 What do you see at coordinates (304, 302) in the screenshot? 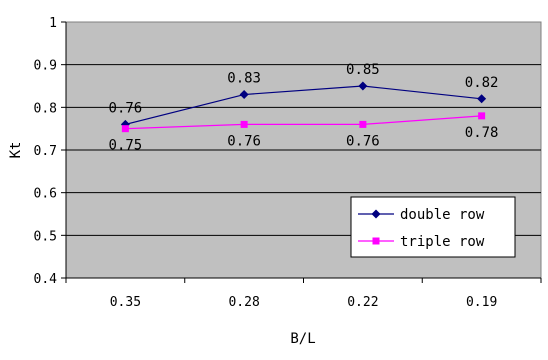
I see `x-tick-labels: 0.35 0.28 0.22 0.19` at bounding box center [304, 302].